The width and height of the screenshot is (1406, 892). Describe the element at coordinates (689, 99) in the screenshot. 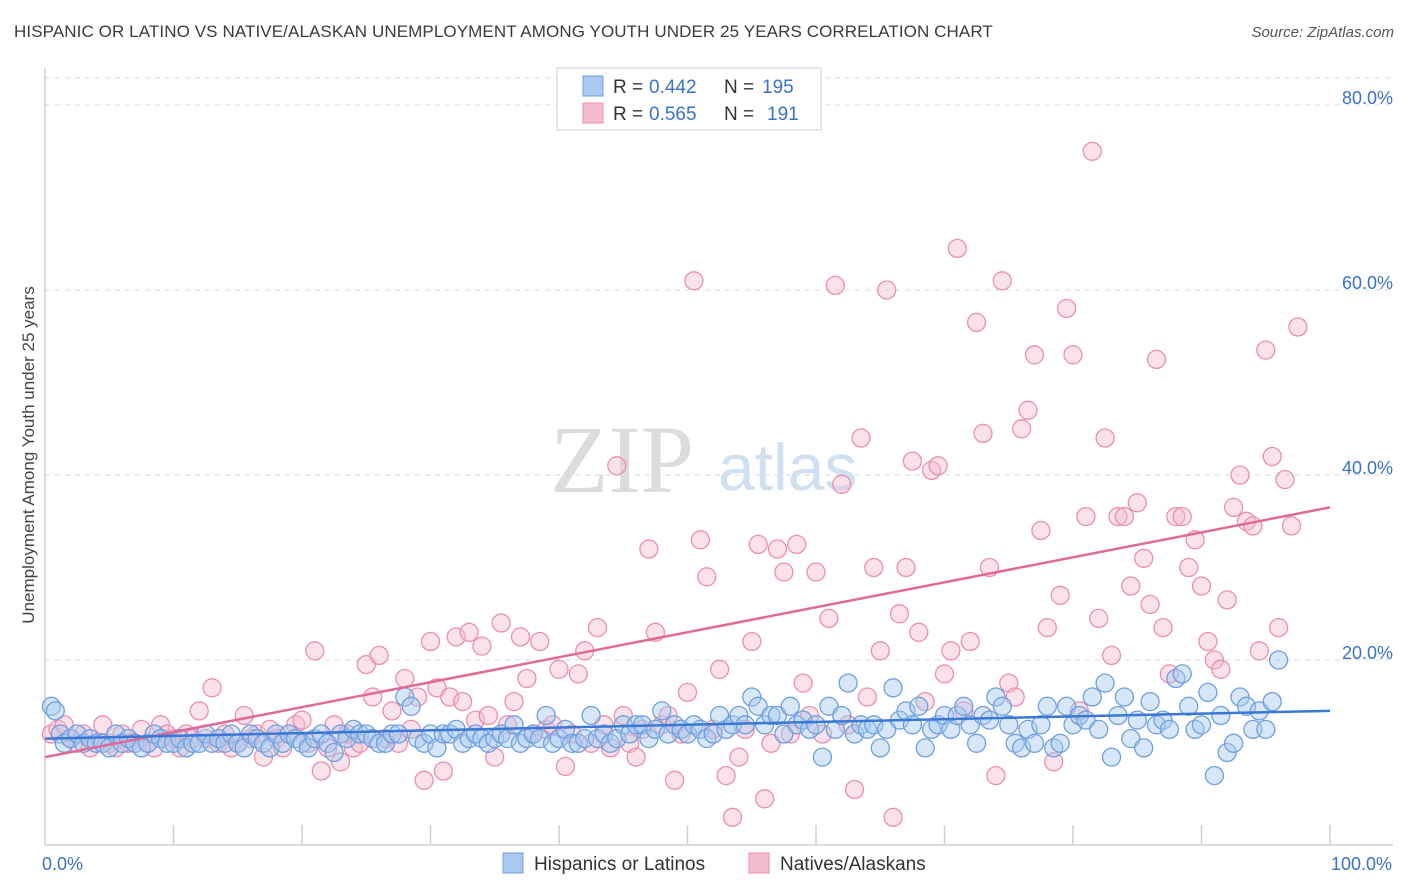

I see `legend-box: R = 0.442 N = 195 R = 0.565 N = 191` at that location.